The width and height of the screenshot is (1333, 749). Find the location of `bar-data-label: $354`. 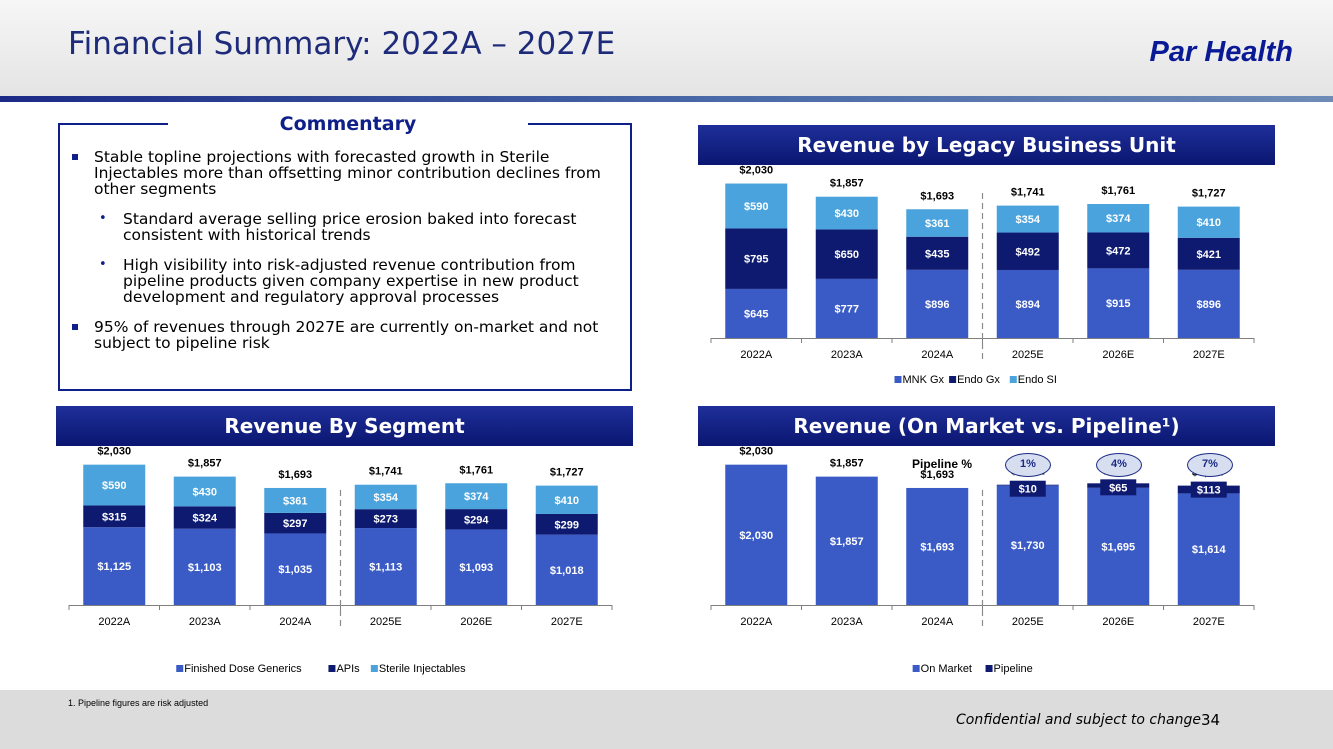

bar-data-label: $354 is located at coordinates (386, 498).